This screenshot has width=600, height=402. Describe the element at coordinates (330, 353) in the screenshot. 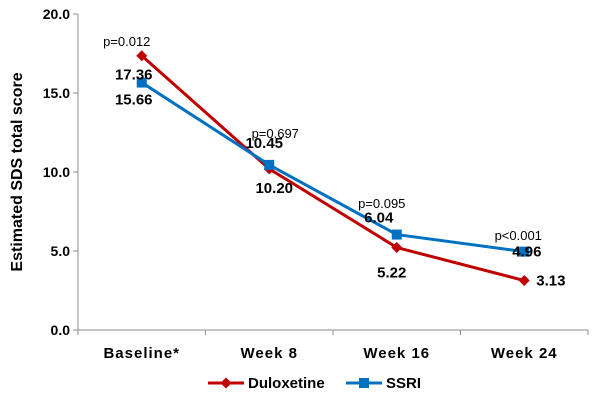

I see `x-tick-labels: Baseline* Week 8 Week 16 Week 24` at that location.